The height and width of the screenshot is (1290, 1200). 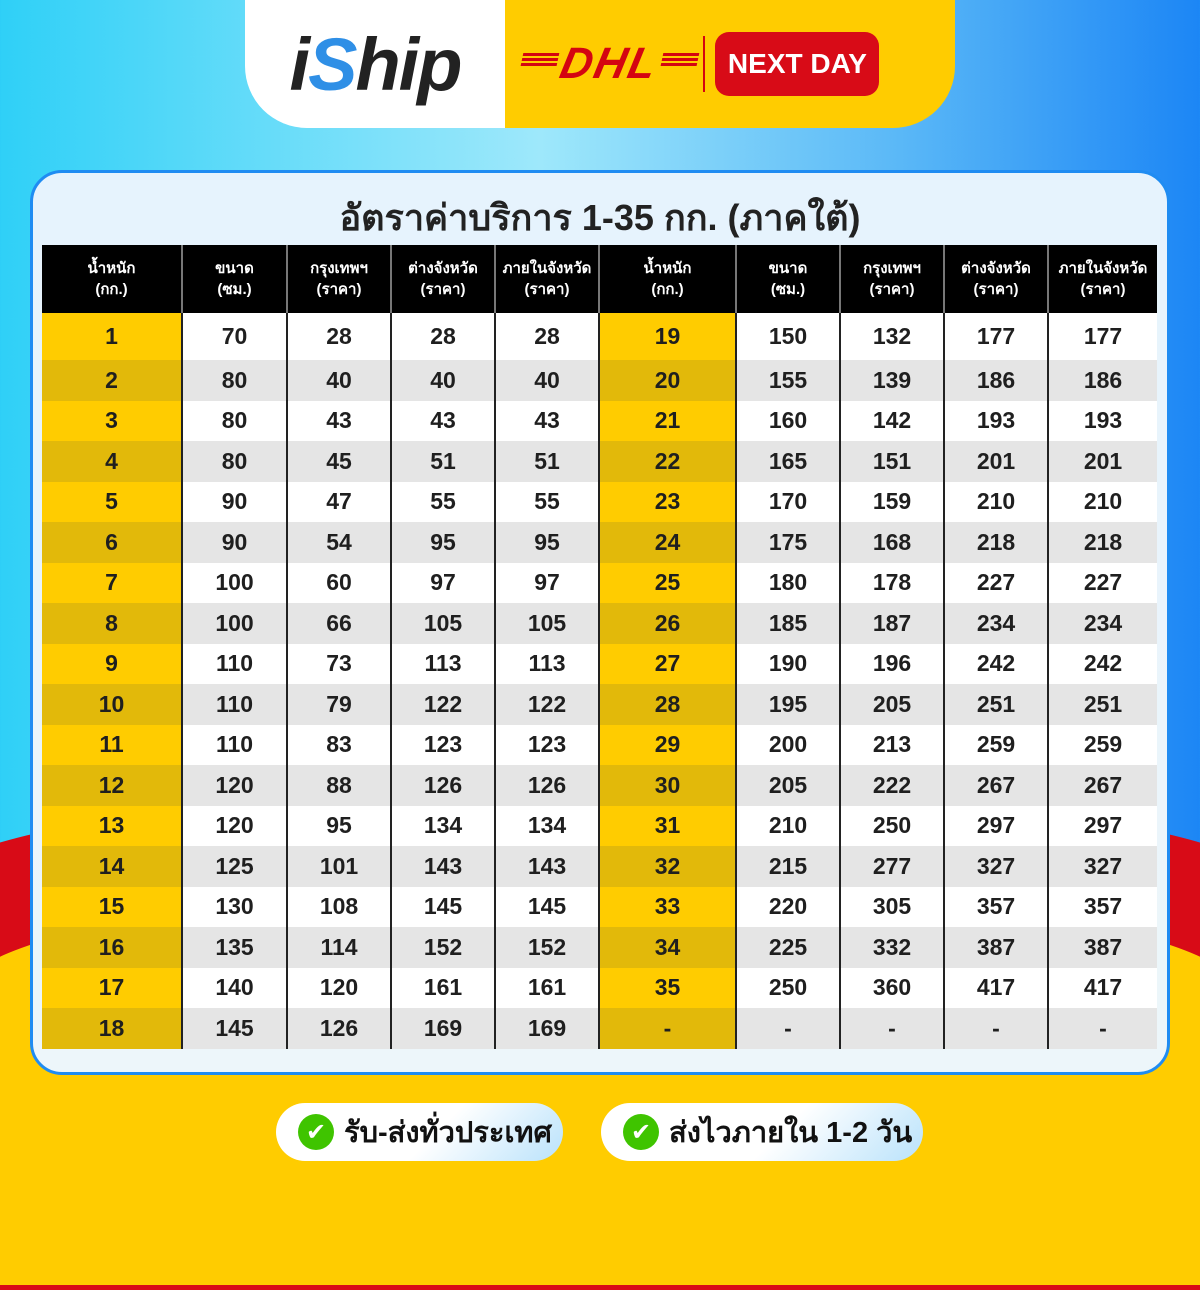 I want to click on dhl-logo-panel: DHL NEXT DAY, so click(x=730, y=64).